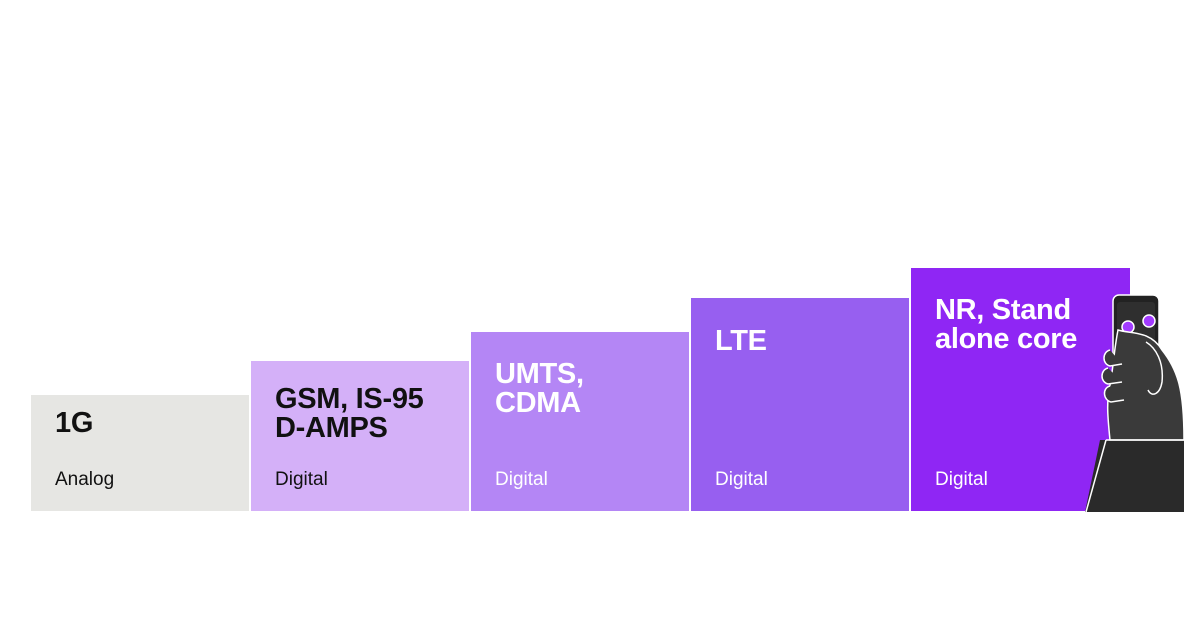 This screenshot has height=638, width=1200. I want to click on step-title: LTE, so click(741, 341).